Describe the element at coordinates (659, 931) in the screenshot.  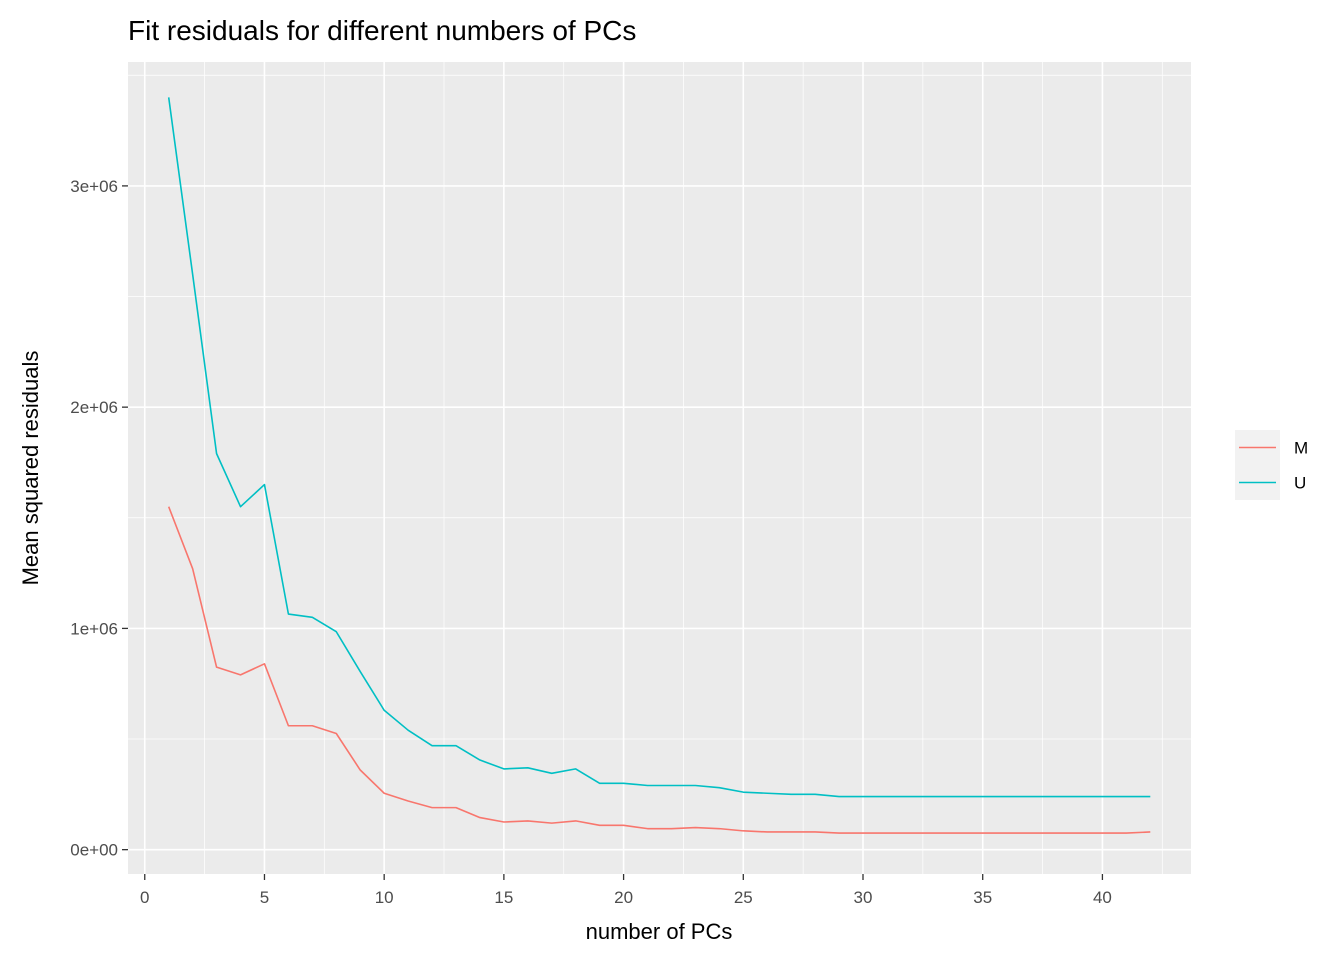
I see `x-axis-title: number of PCs` at that location.